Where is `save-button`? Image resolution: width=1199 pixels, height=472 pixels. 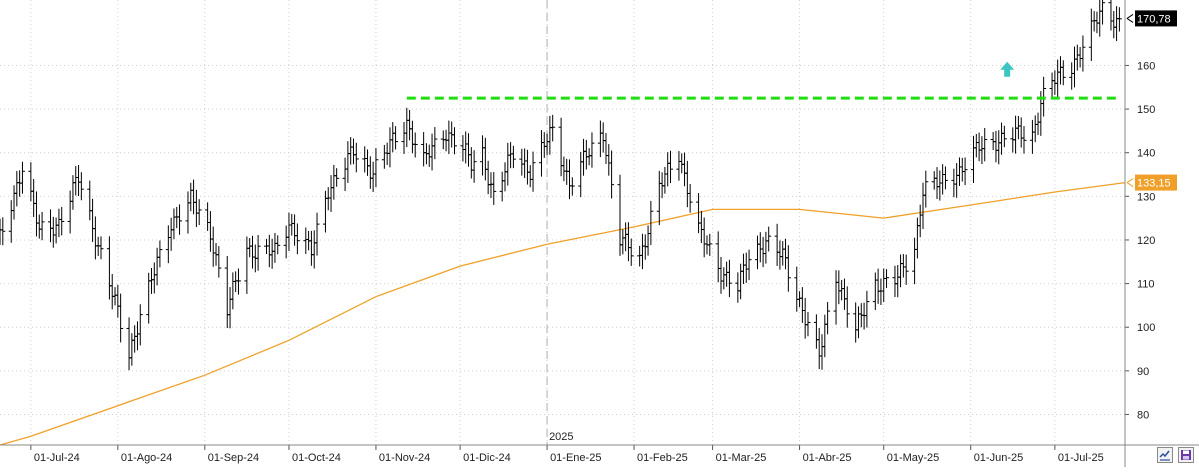
save-button is located at coordinates (1186, 455).